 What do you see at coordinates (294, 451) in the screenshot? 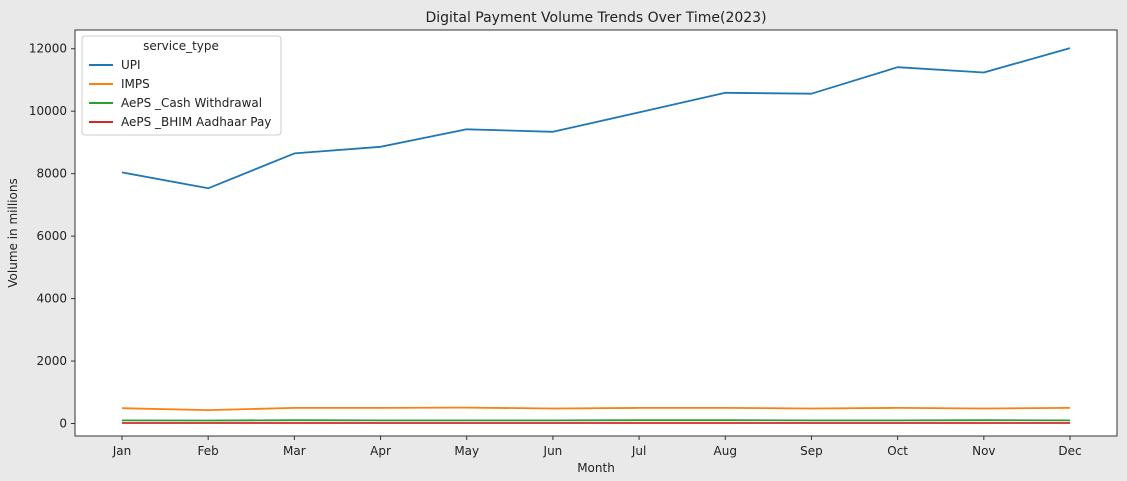
I see `x-tick-label: Mar` at bounding box center [294, 451].